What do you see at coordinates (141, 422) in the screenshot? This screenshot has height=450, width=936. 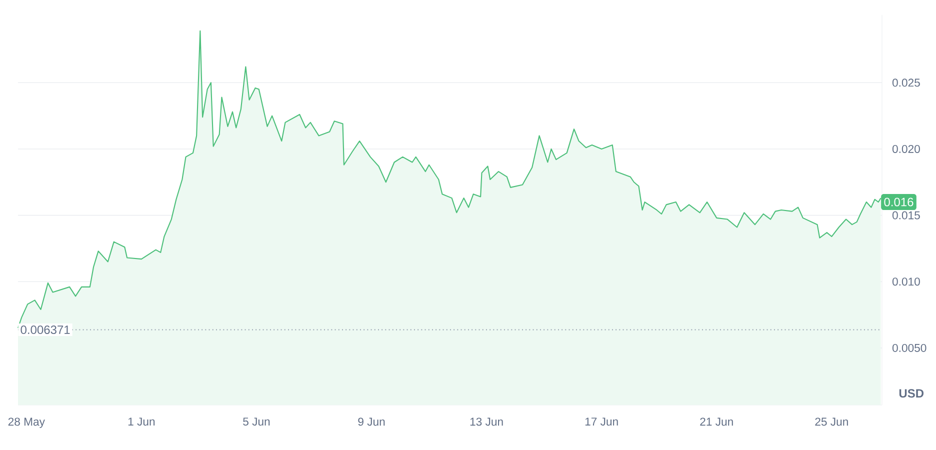 I see `x-tick-label: 1 Jun` at bounding box center [141, 422].